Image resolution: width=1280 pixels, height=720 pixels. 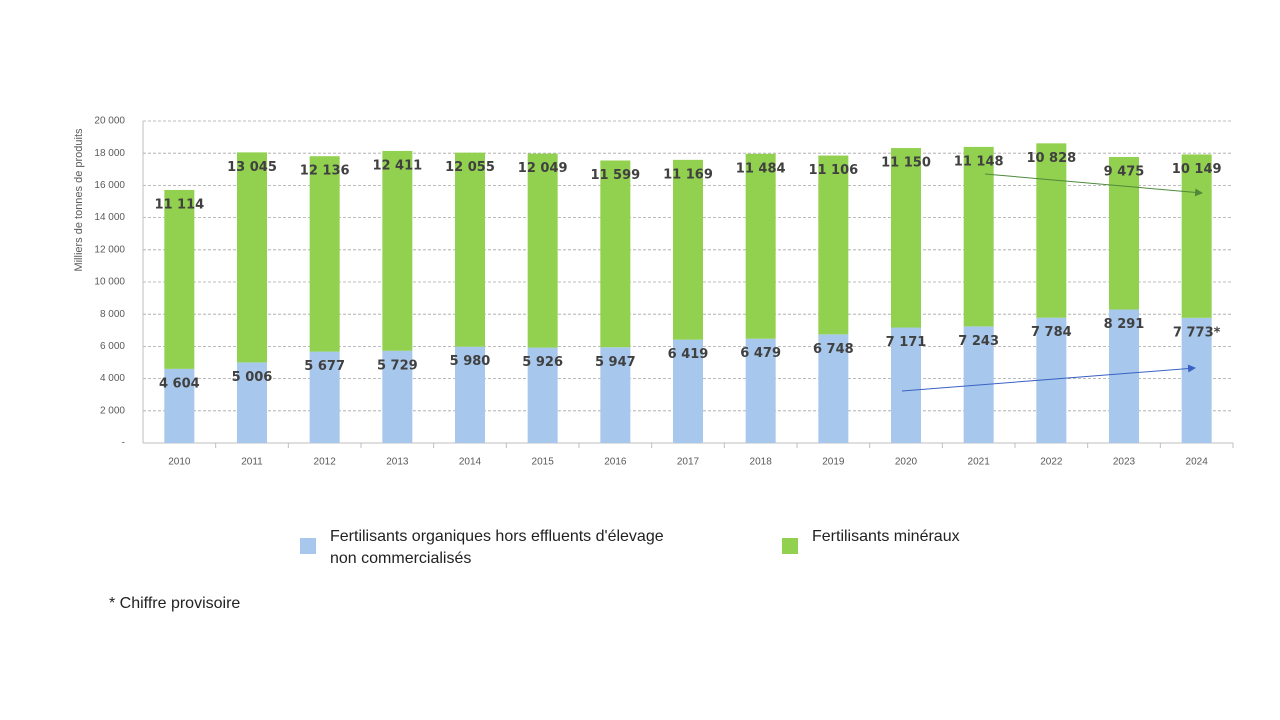 What do you see at coordinates (871, 548) in the screenshot?
I see `legend-item: Fertilisants minéraux` at bounding box center [871, 548].